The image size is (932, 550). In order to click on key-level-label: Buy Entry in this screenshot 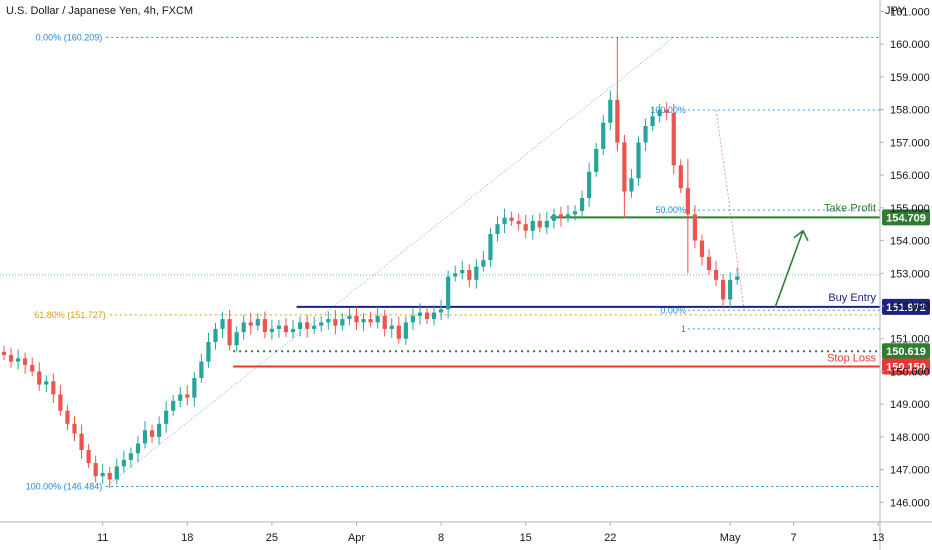, I will do `click(852, 298)`.